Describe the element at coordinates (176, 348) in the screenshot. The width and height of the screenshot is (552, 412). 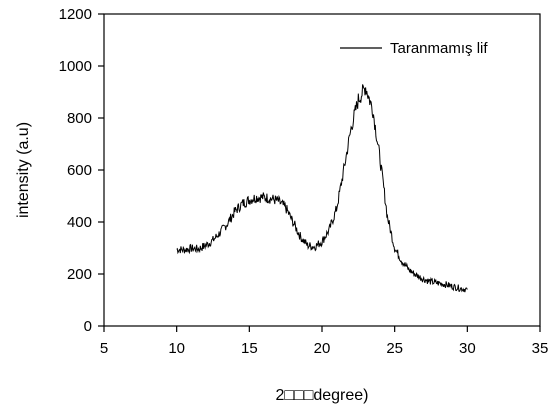
I see `x-tick-label: 10` at that location.